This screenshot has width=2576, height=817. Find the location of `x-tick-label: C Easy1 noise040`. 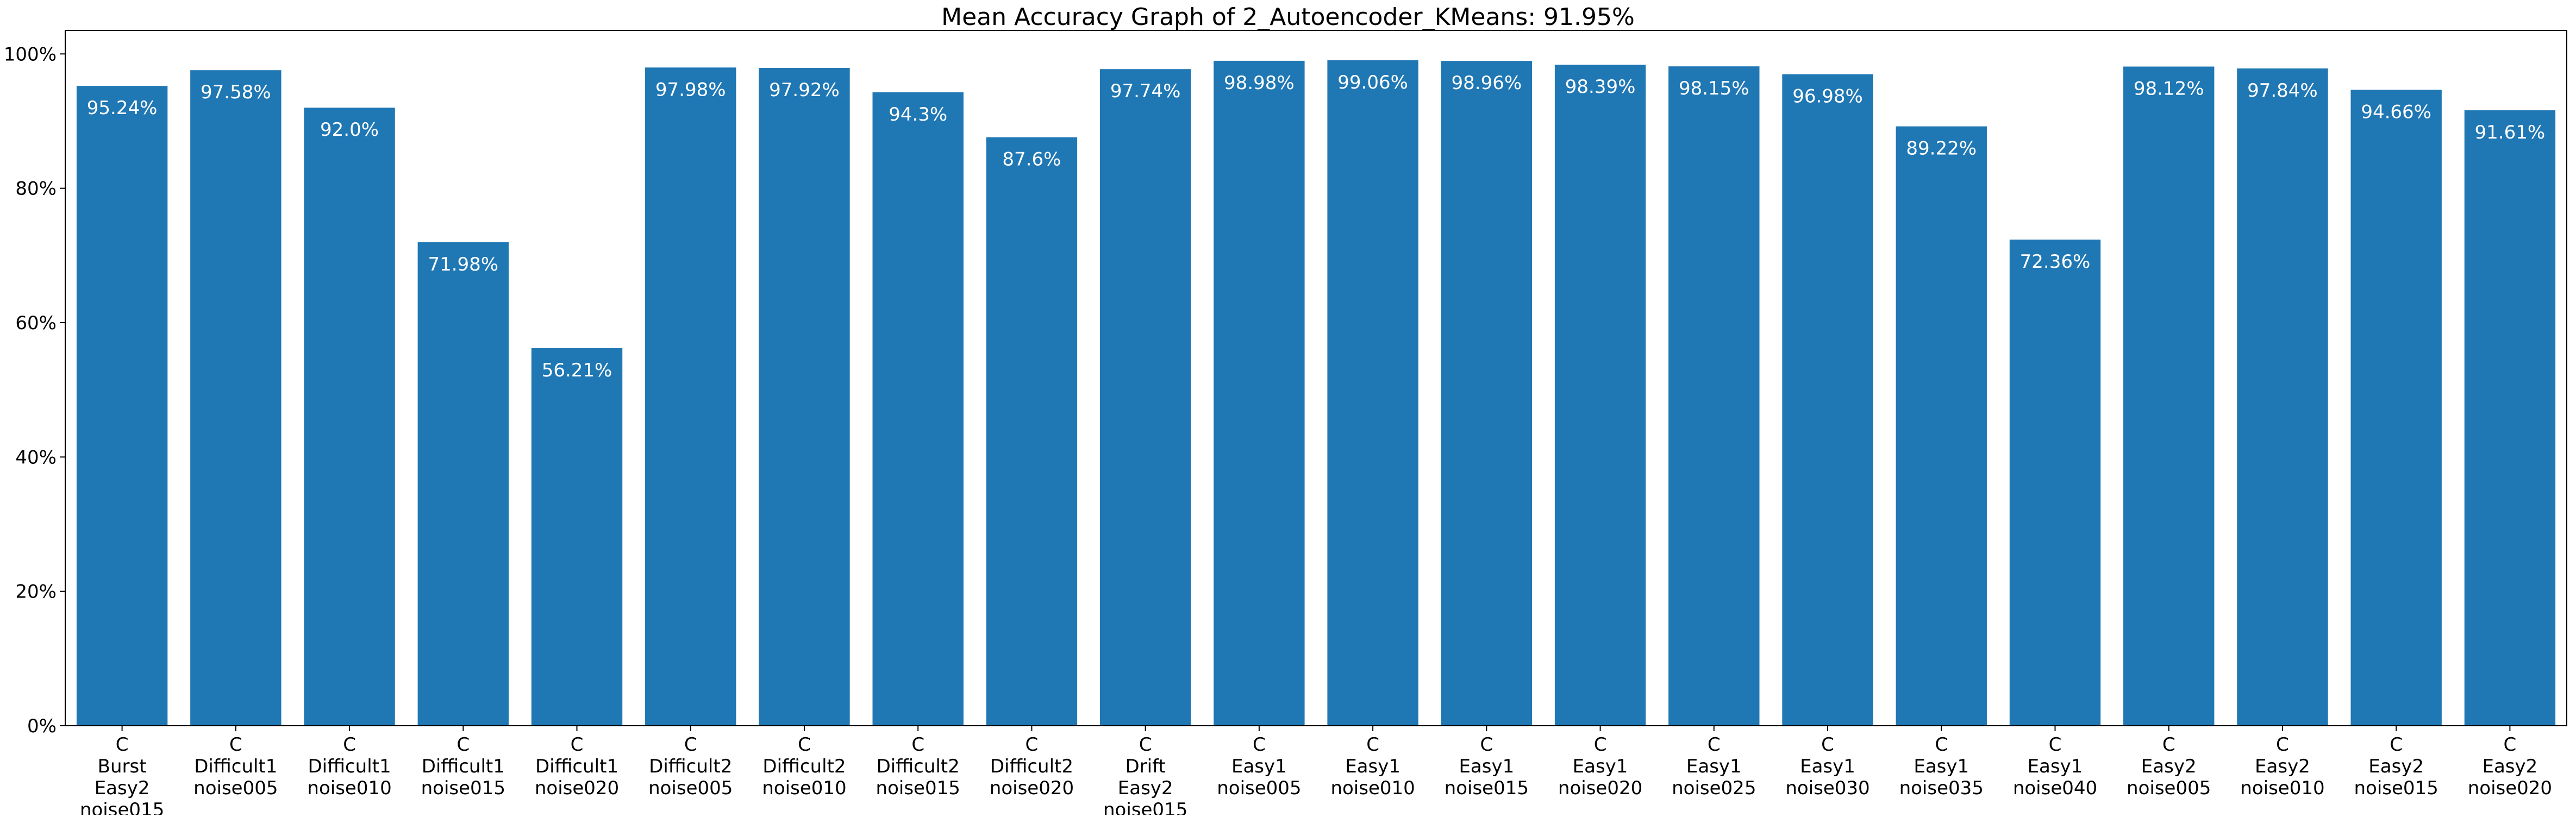

x-tick-label: C Easy1 noise040 is located at coordinates (2055, 766).